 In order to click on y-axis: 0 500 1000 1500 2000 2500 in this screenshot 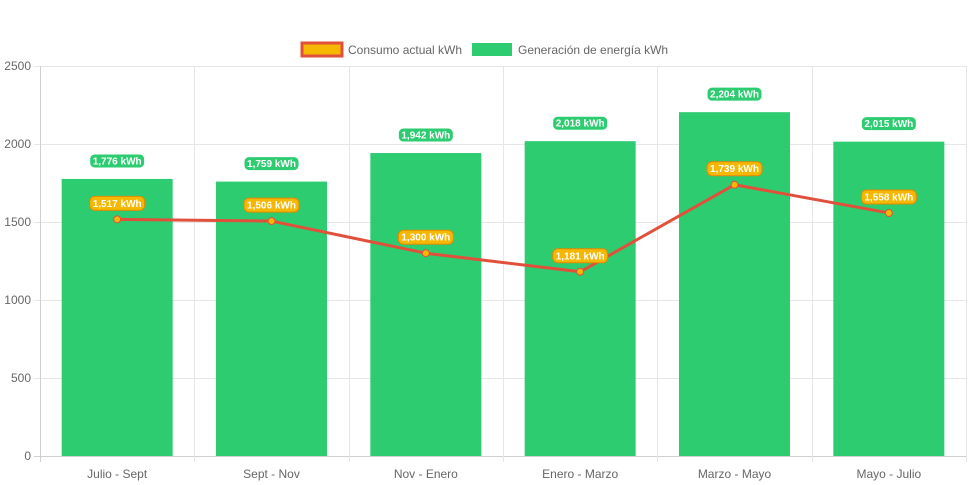, I will do `click(17, 261)`.